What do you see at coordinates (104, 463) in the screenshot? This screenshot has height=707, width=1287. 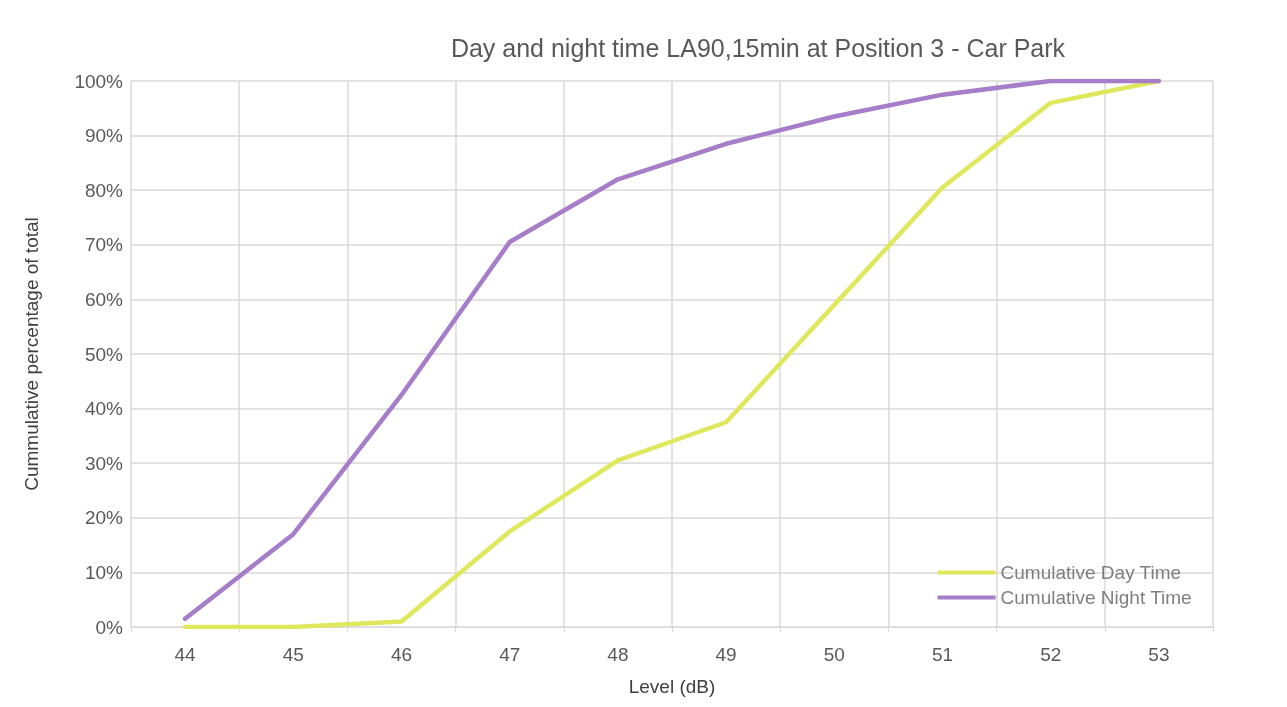 I see `y-tick-label: 30%` at bounding box center [104, 463].